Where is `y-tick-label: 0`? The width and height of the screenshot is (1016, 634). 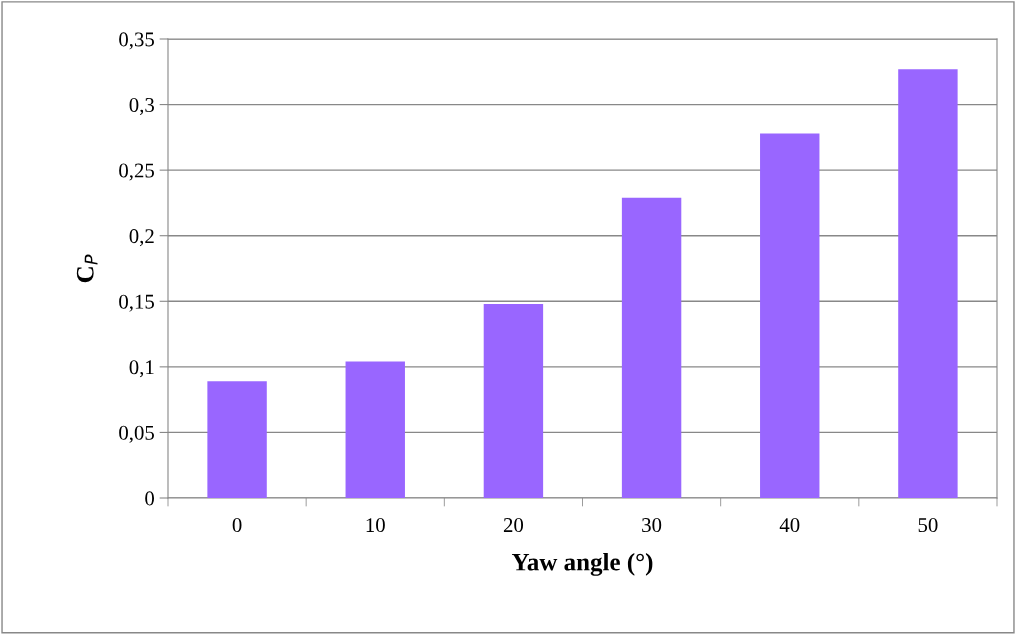 y-tick-label: 0 is located at coordinates (150, 498).